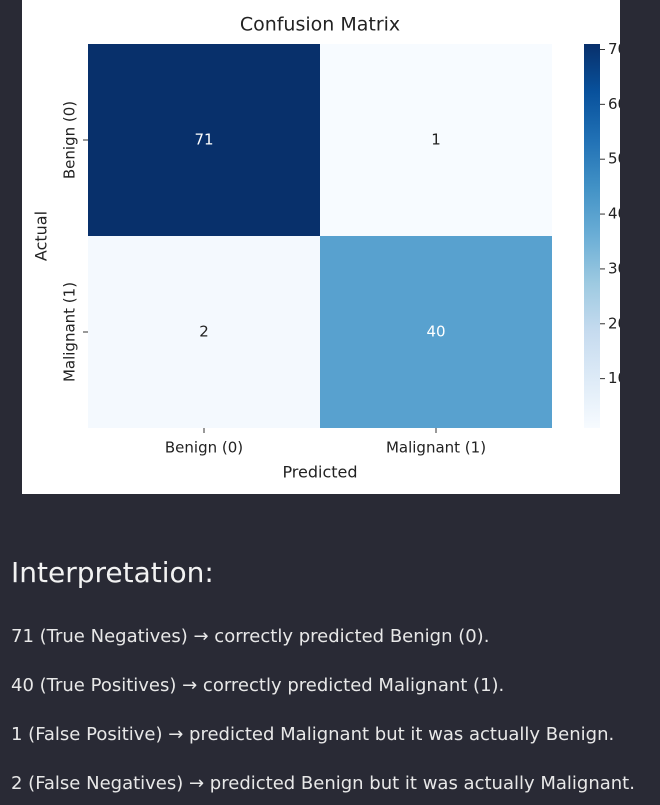  I want to click on colorbar-tick-label: 50, so click(614, 159).